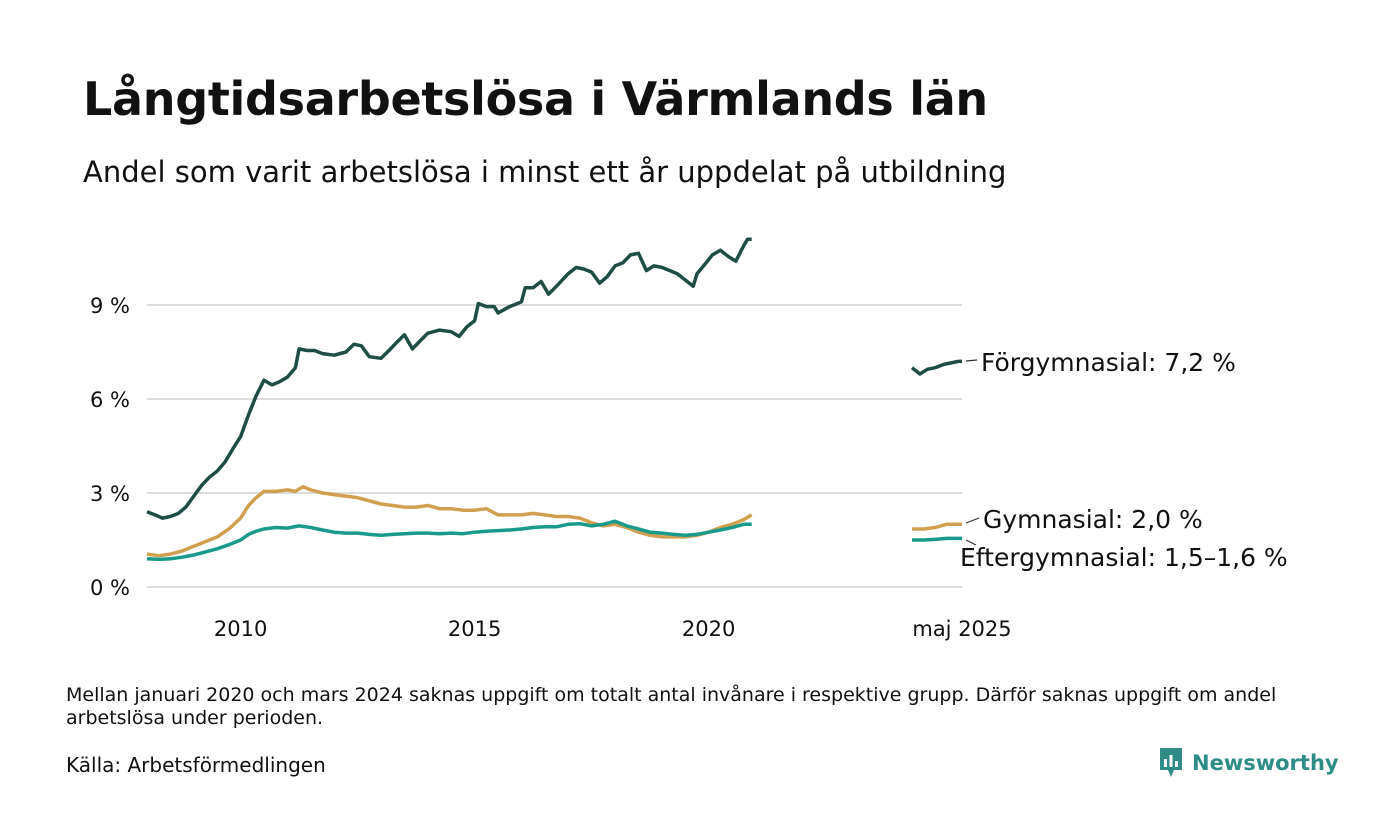 This screenshot has height=840, width=1400. I want to click on y-axis-ticks: 0 % 3 % 6 % 9 %, so click(110, 447).